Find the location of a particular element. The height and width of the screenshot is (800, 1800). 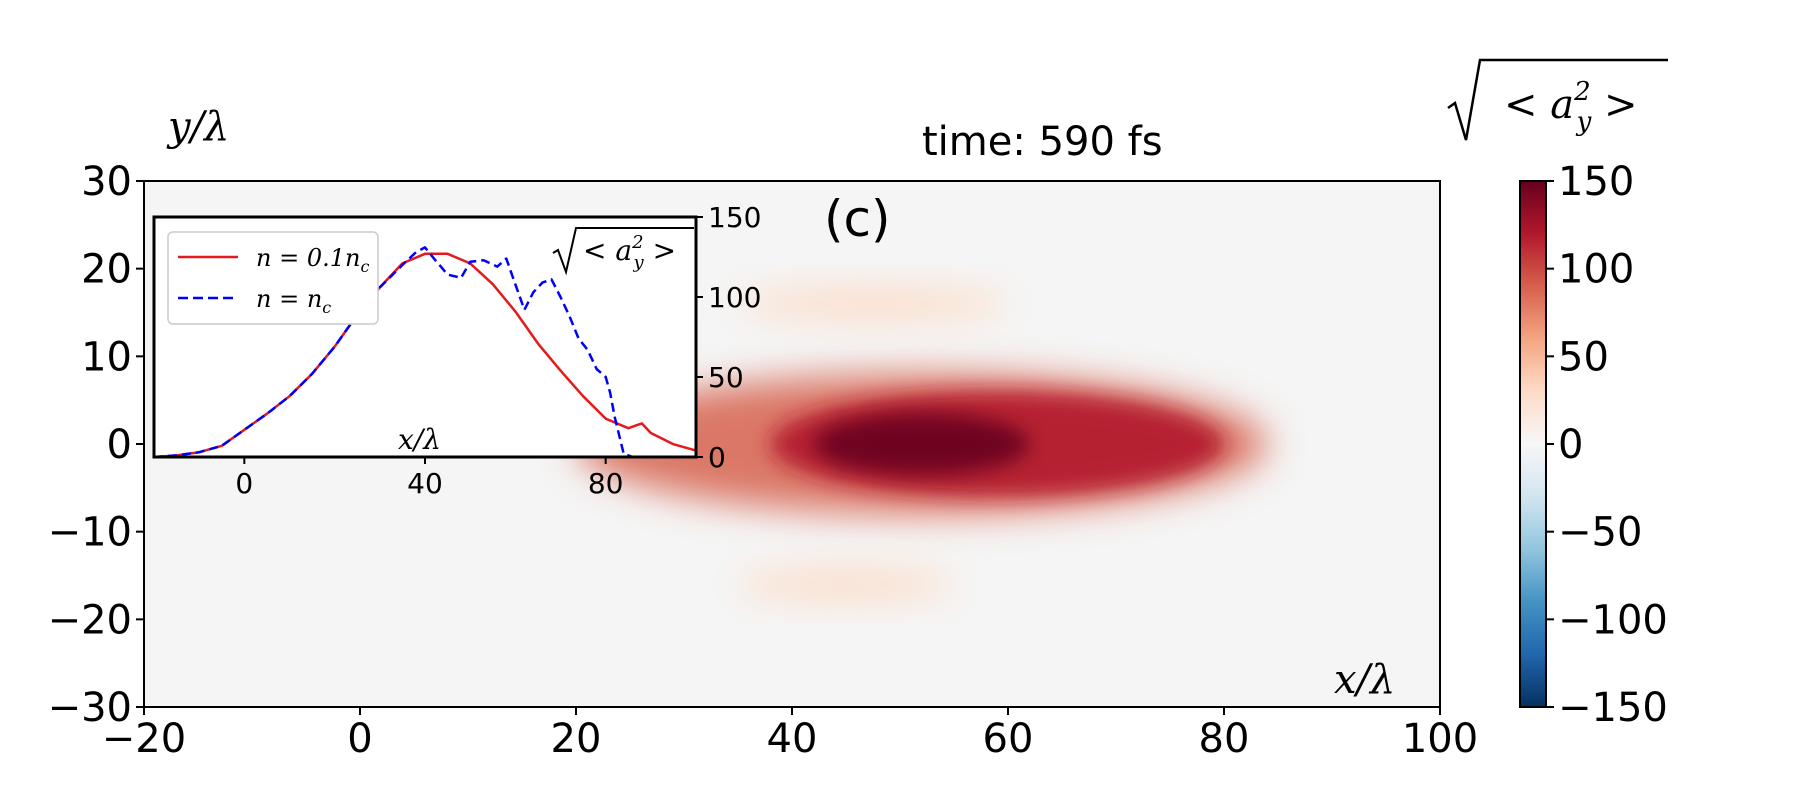

inset-y-tick-label: 0 is located at coordinates (717, 457).